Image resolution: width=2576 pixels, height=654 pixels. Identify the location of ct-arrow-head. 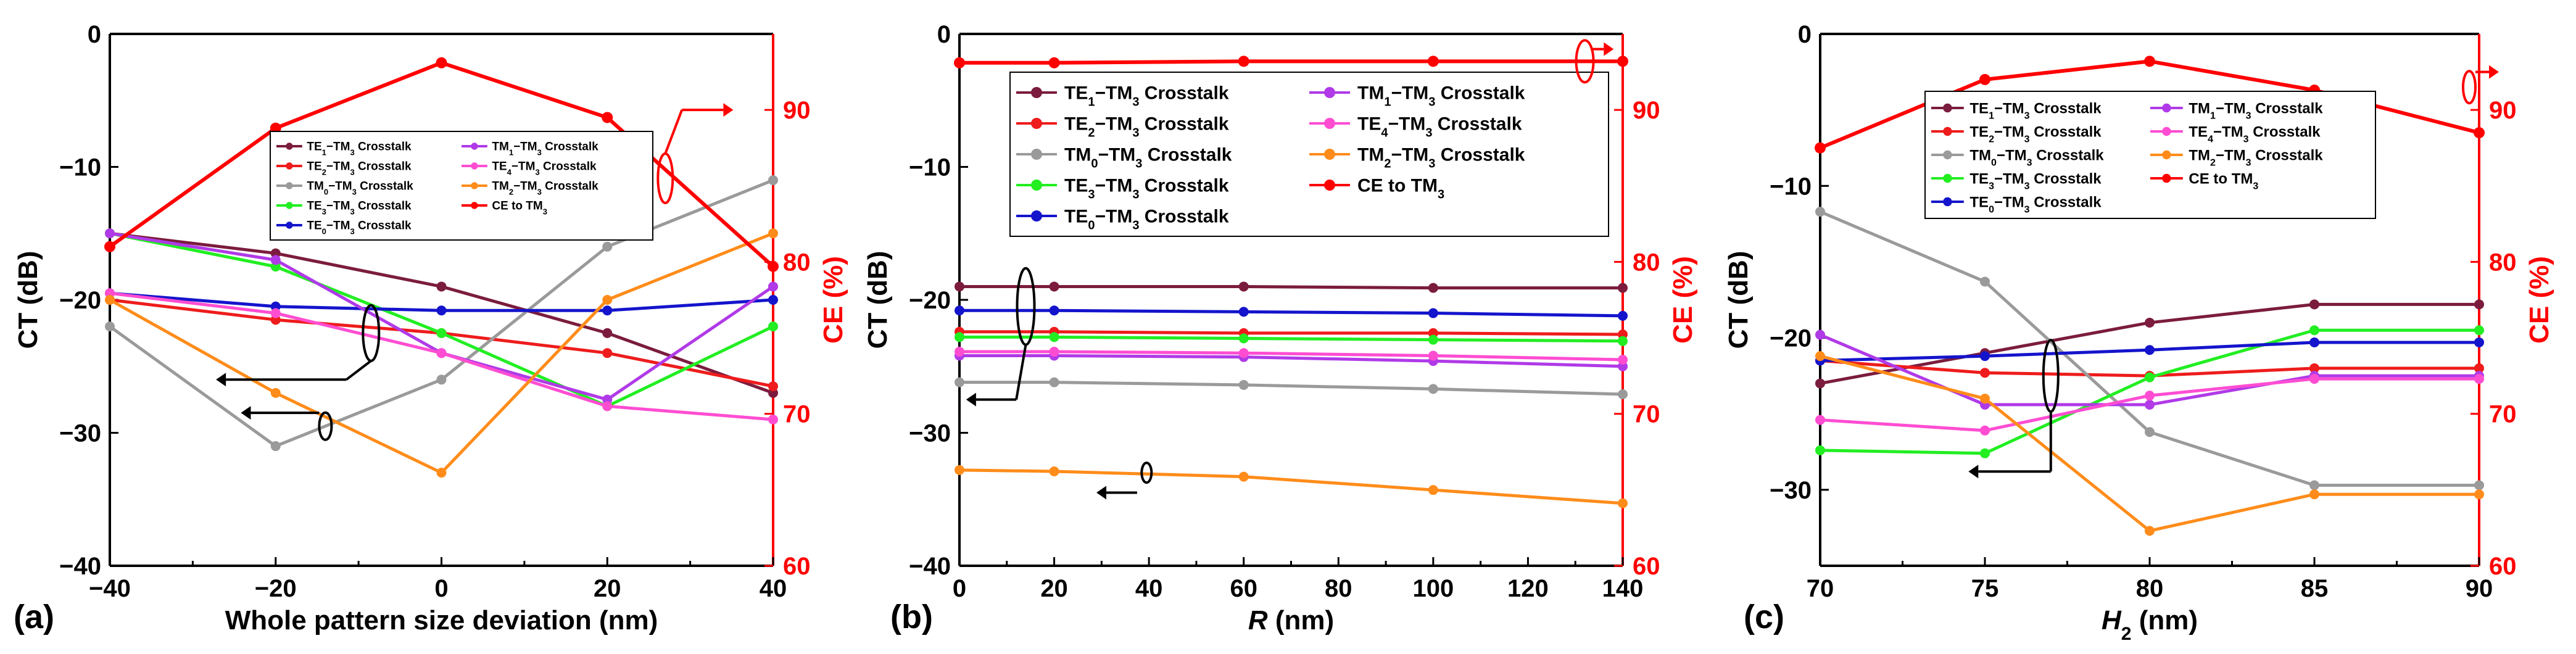
(1973, 472).